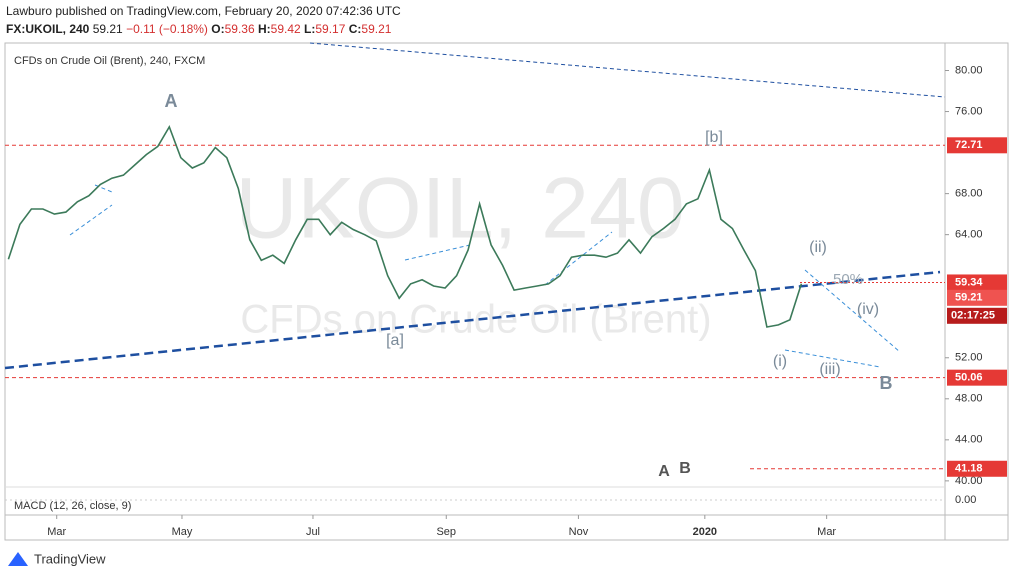 The image size is (1013, 579). Describe the element at coordinates (969, 235) in the screenshot. I see `y-tick-label: 64.00` at that location.